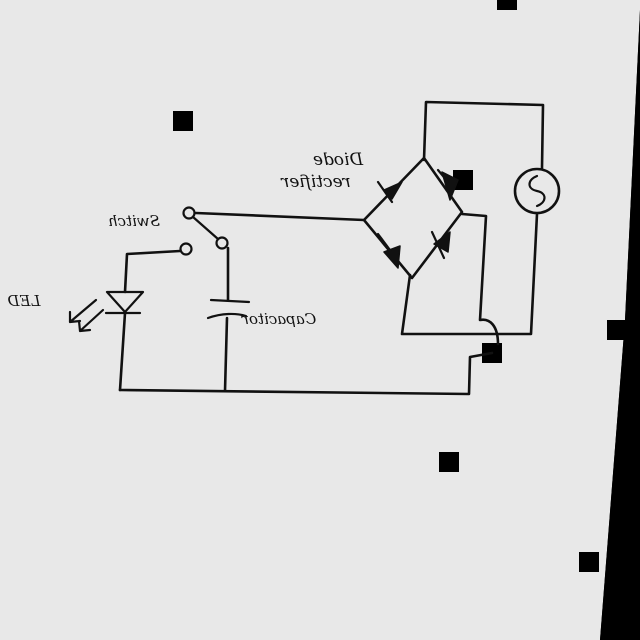 Image resolution: width=640 pixels, height=640 pixels. What do you see at coordinates (189, 213) in the screenshot?
I see `switch-terminal-top` at bounding box center [189, 213].